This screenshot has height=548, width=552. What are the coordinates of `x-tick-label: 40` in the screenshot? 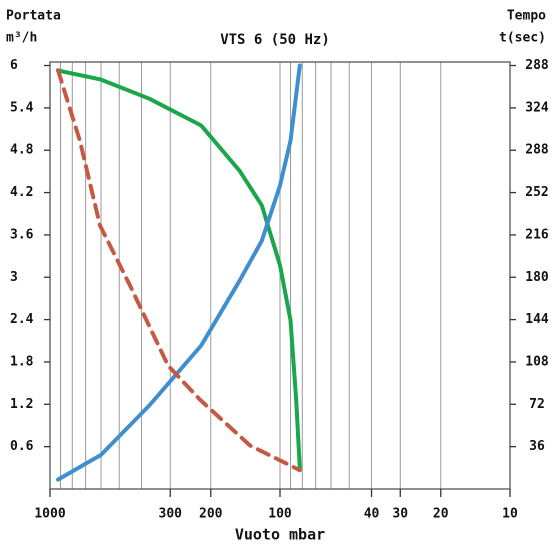 It's located at (372, 514).